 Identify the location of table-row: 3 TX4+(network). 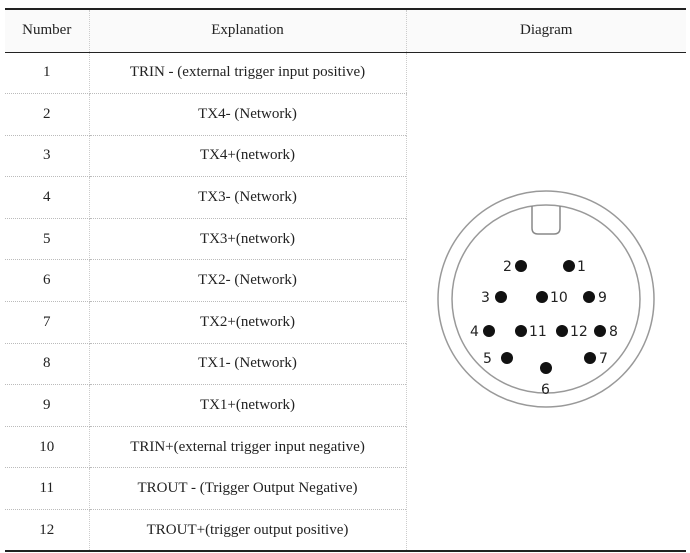
(345, 156).